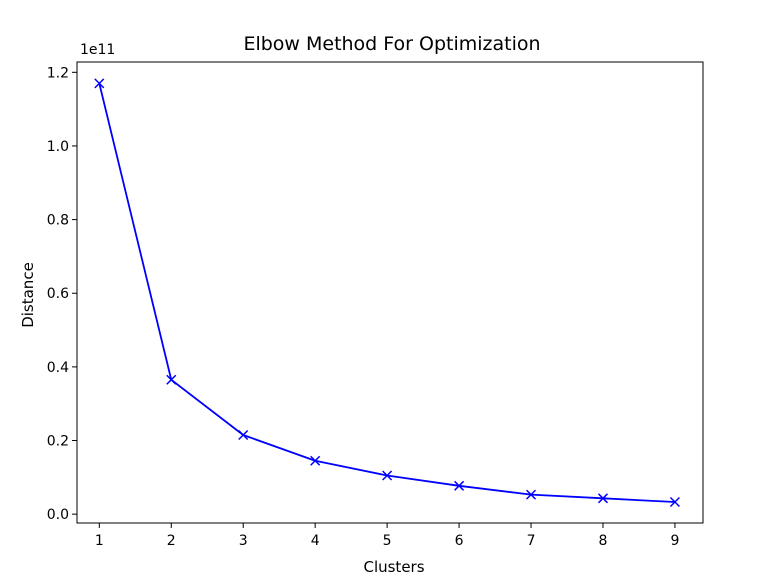 This screenshot has width=762, height=580. I want to click on x-tick-label: 7, so click(531, 541).